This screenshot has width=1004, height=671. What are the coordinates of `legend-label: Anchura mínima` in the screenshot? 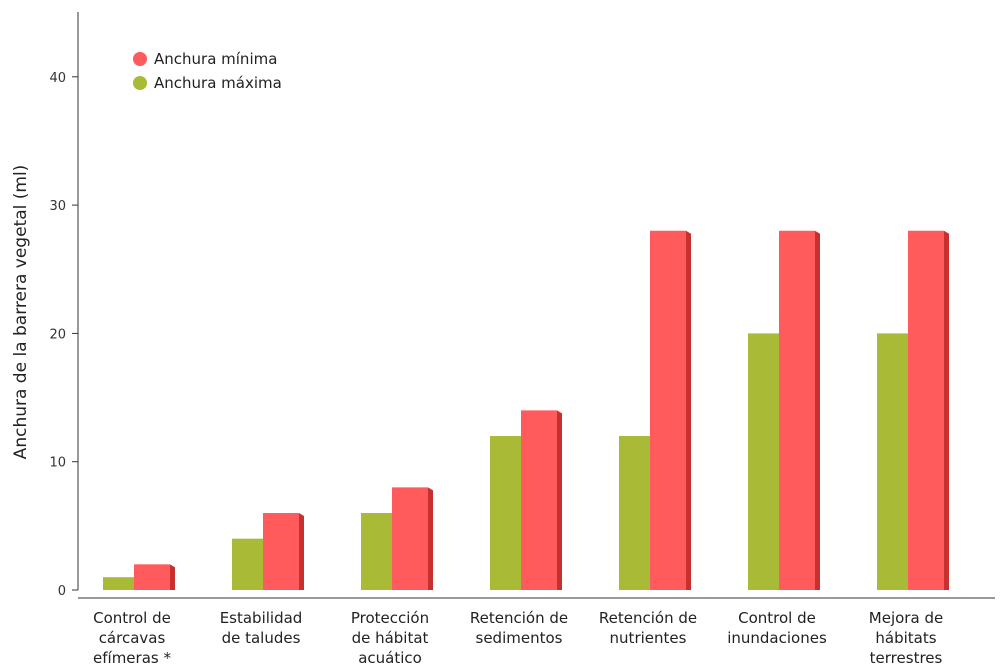 It's located at (215, 59).